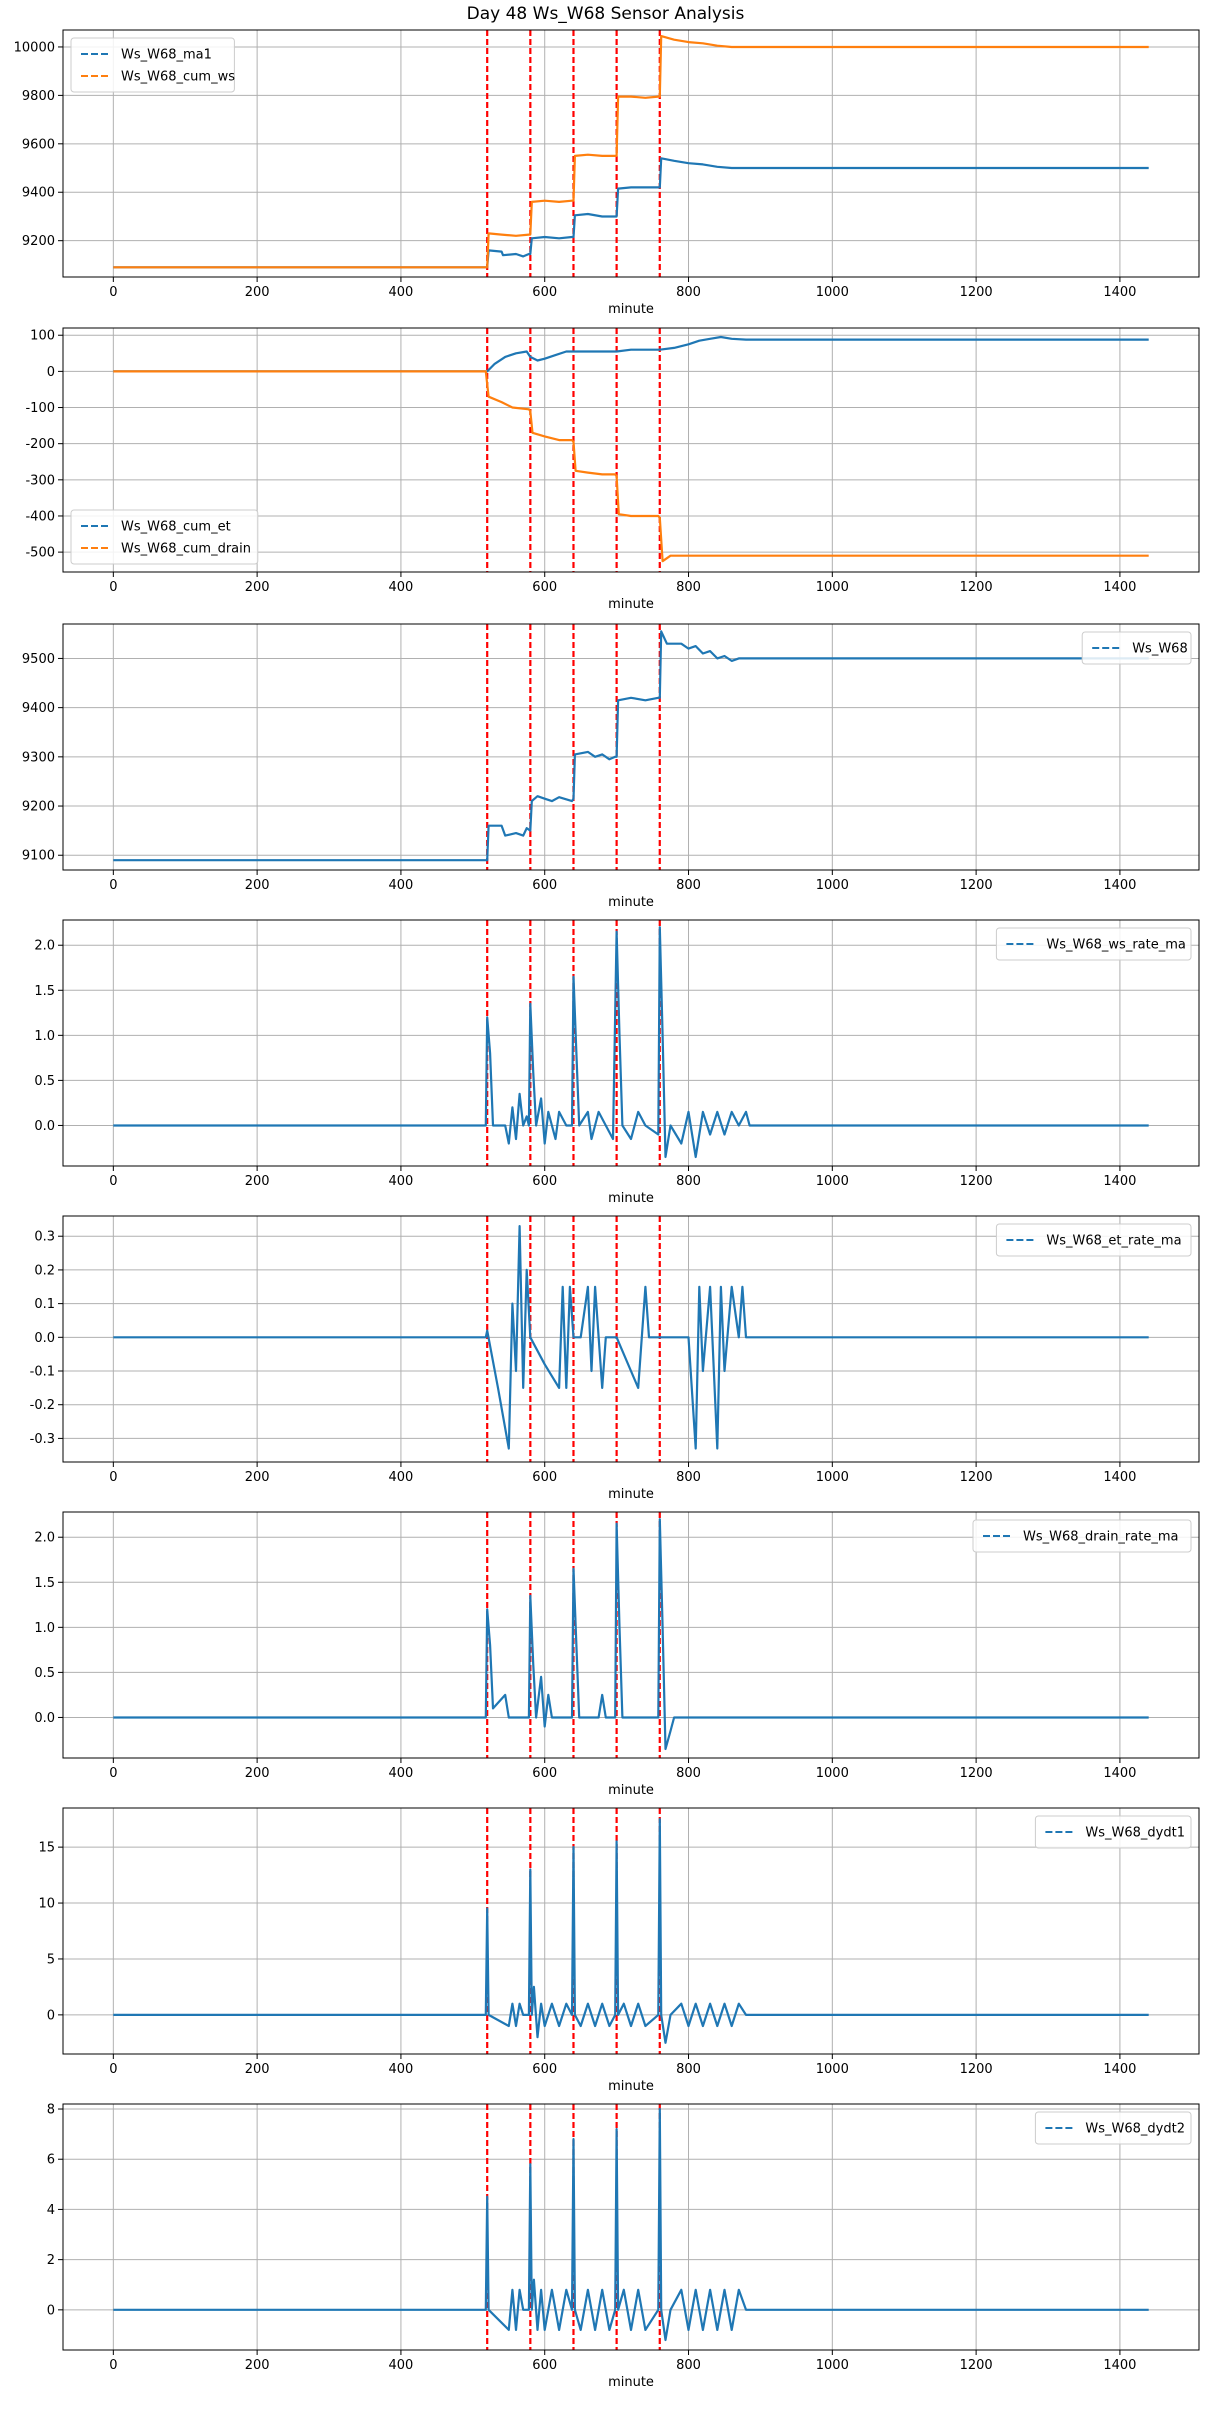 The image size is (1211, 2411). Describe the element at coordinates (38, 144) in the screenshot. I see `y-tick-label: 9600` at that location.